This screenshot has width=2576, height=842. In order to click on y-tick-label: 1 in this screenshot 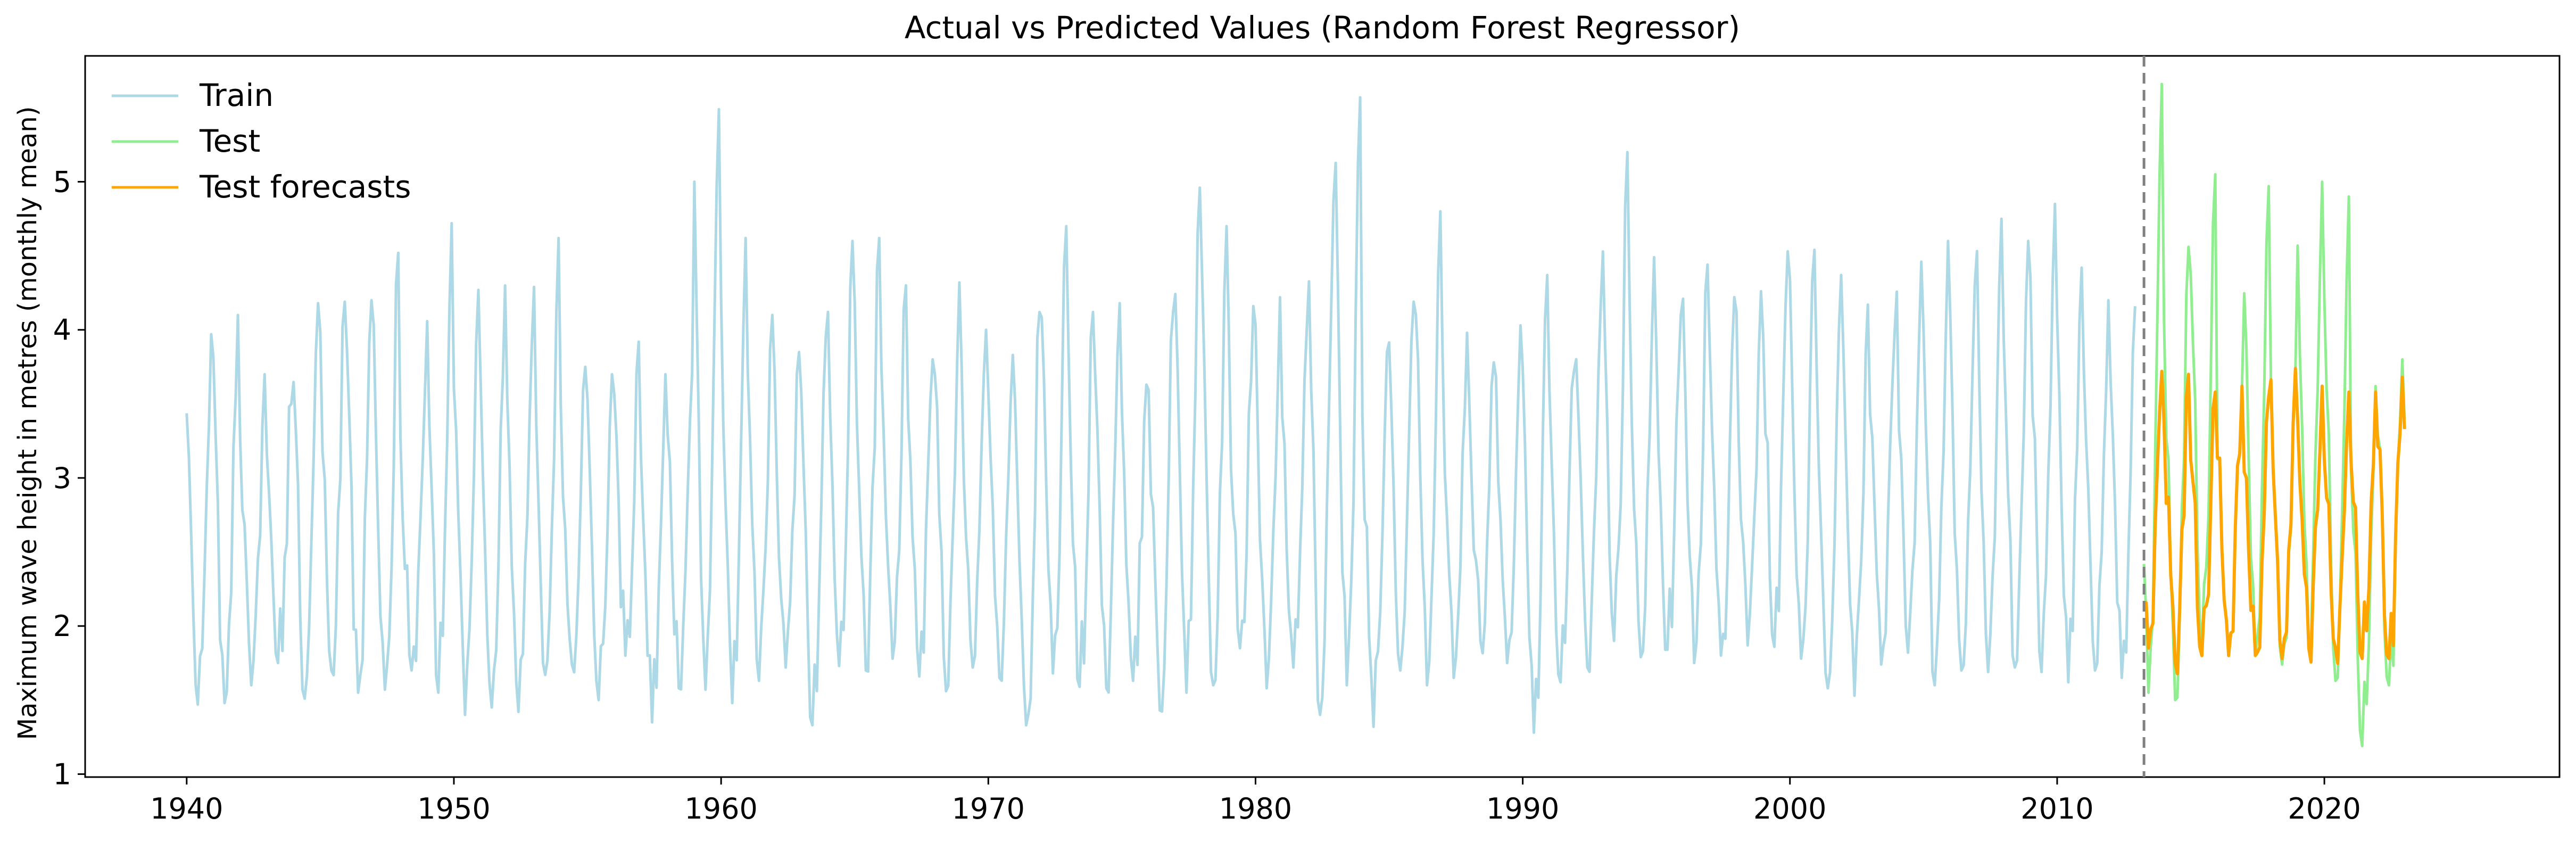, I will do `click(62, 774)`.